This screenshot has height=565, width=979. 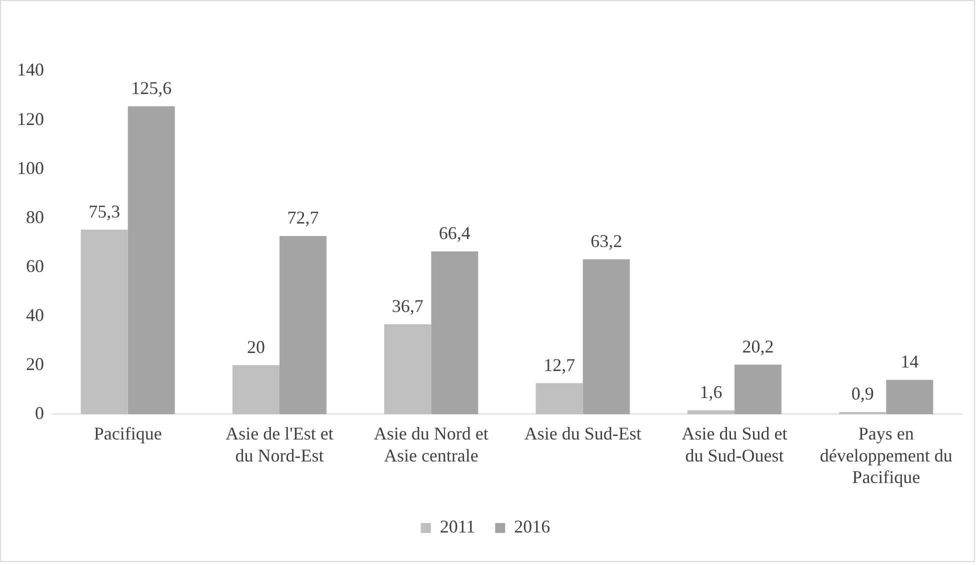 What do you see at coordinates (104, 211) in the screenshot?
I see `data-label: 75,3` at bounding box center [104, 211].